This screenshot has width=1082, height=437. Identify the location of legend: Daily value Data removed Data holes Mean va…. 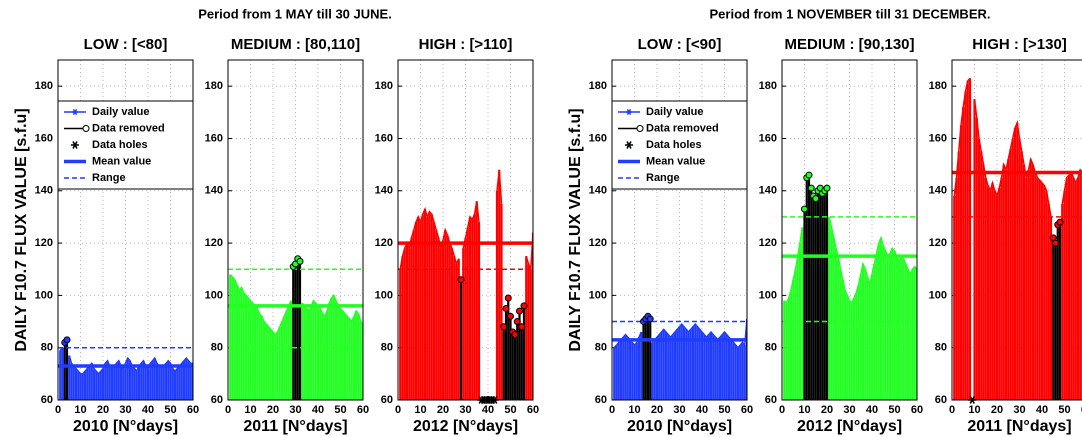
(679, 145).